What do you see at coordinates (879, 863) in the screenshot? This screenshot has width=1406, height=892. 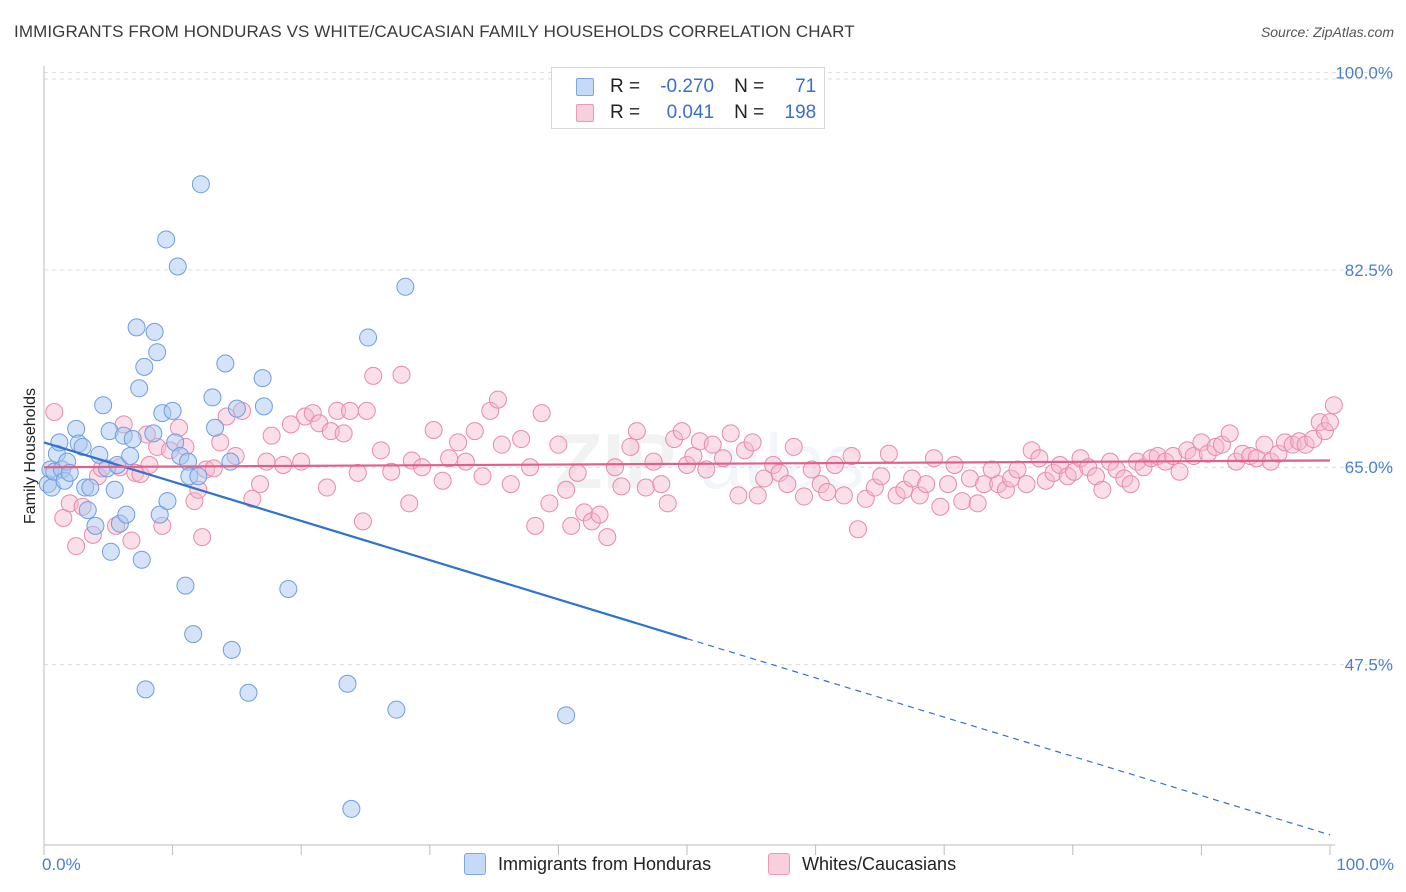 I see `legend-label: Whites/Caucasians` at bounding box center [879, 863].